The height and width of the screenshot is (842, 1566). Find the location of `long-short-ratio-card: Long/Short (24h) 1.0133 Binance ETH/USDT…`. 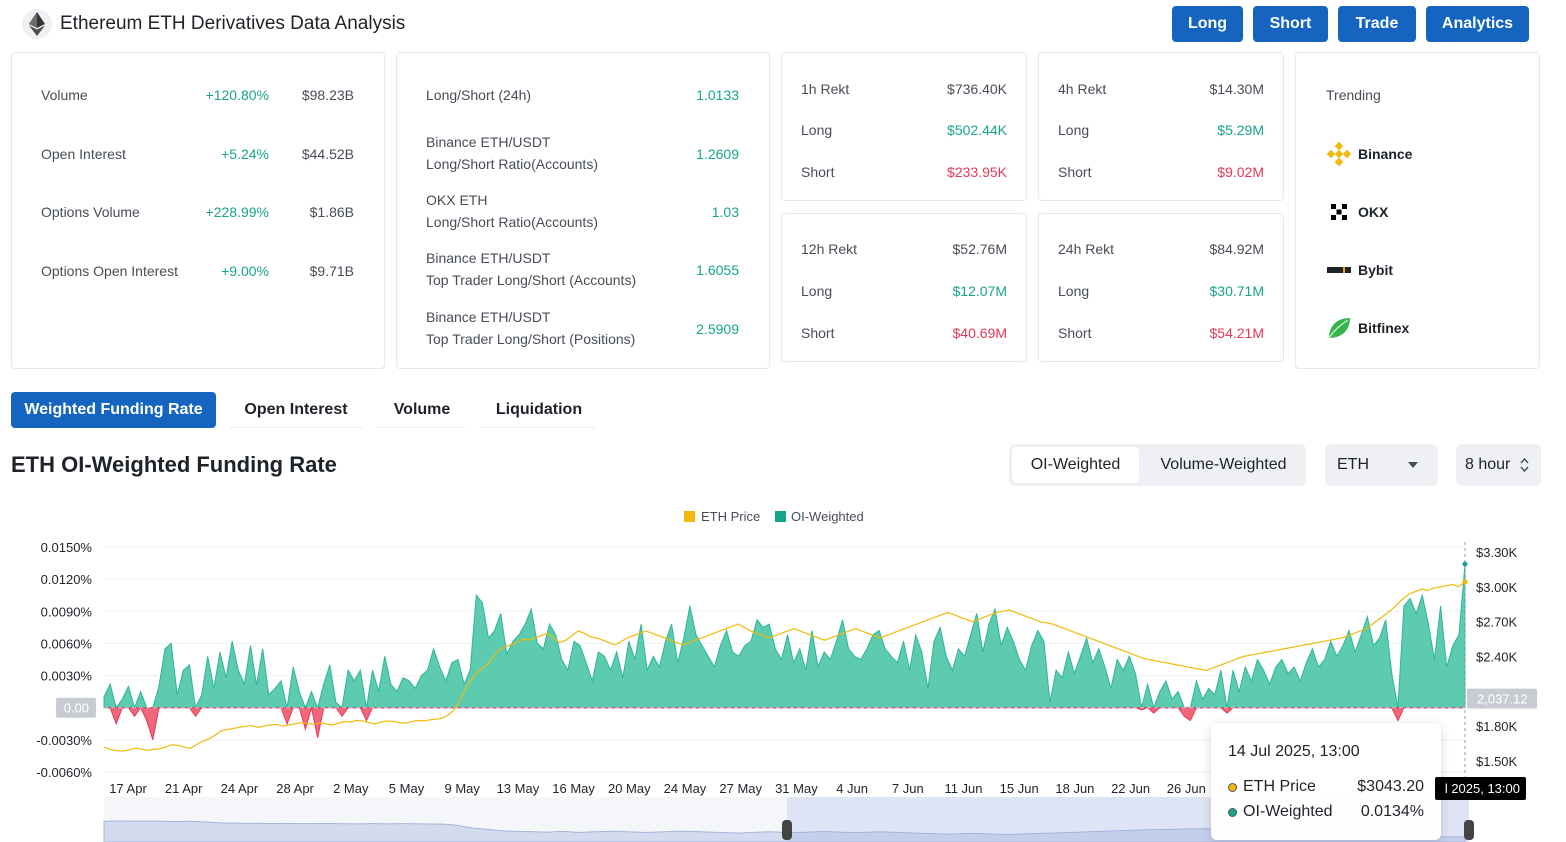

long-short-ratio-card: Long/Short (24h) 1.0133 Binance ETH/USDT… is located at coordinates (583, 210).